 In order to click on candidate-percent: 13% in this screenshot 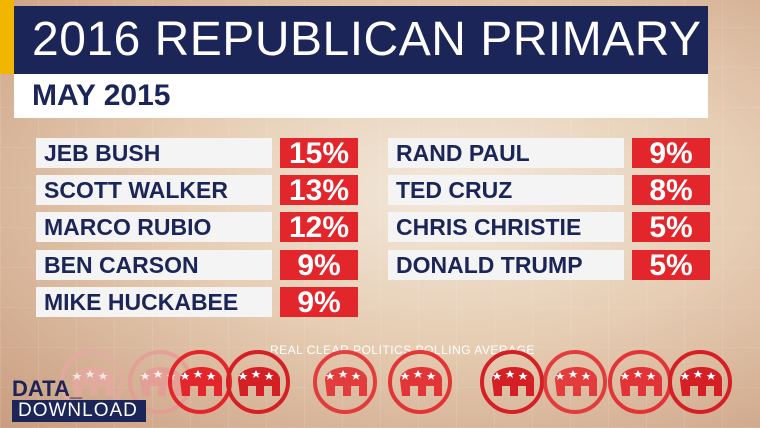, I will do `click(319, 190)`.